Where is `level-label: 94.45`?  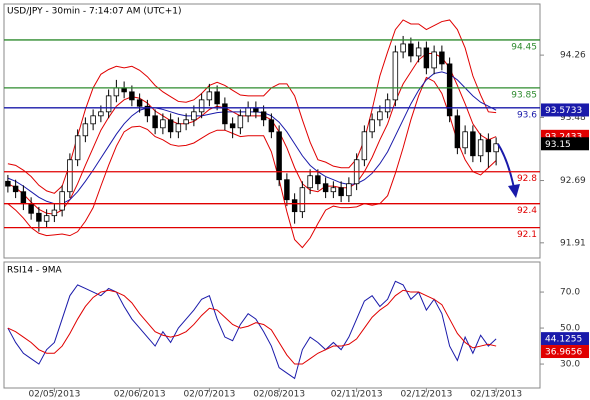
level-label: 94.45 is located at coordinates (524, 47).